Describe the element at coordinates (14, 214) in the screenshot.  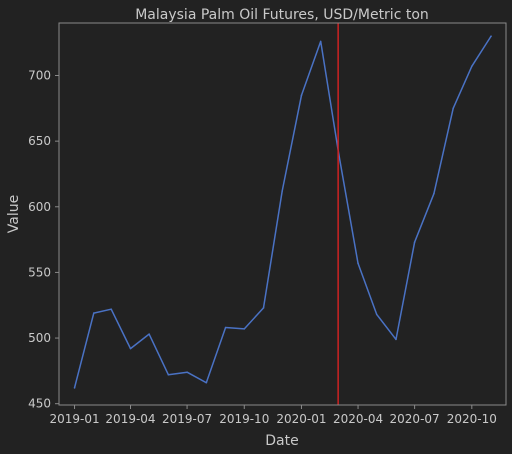
I see `y-axis-label: Value` at that location.